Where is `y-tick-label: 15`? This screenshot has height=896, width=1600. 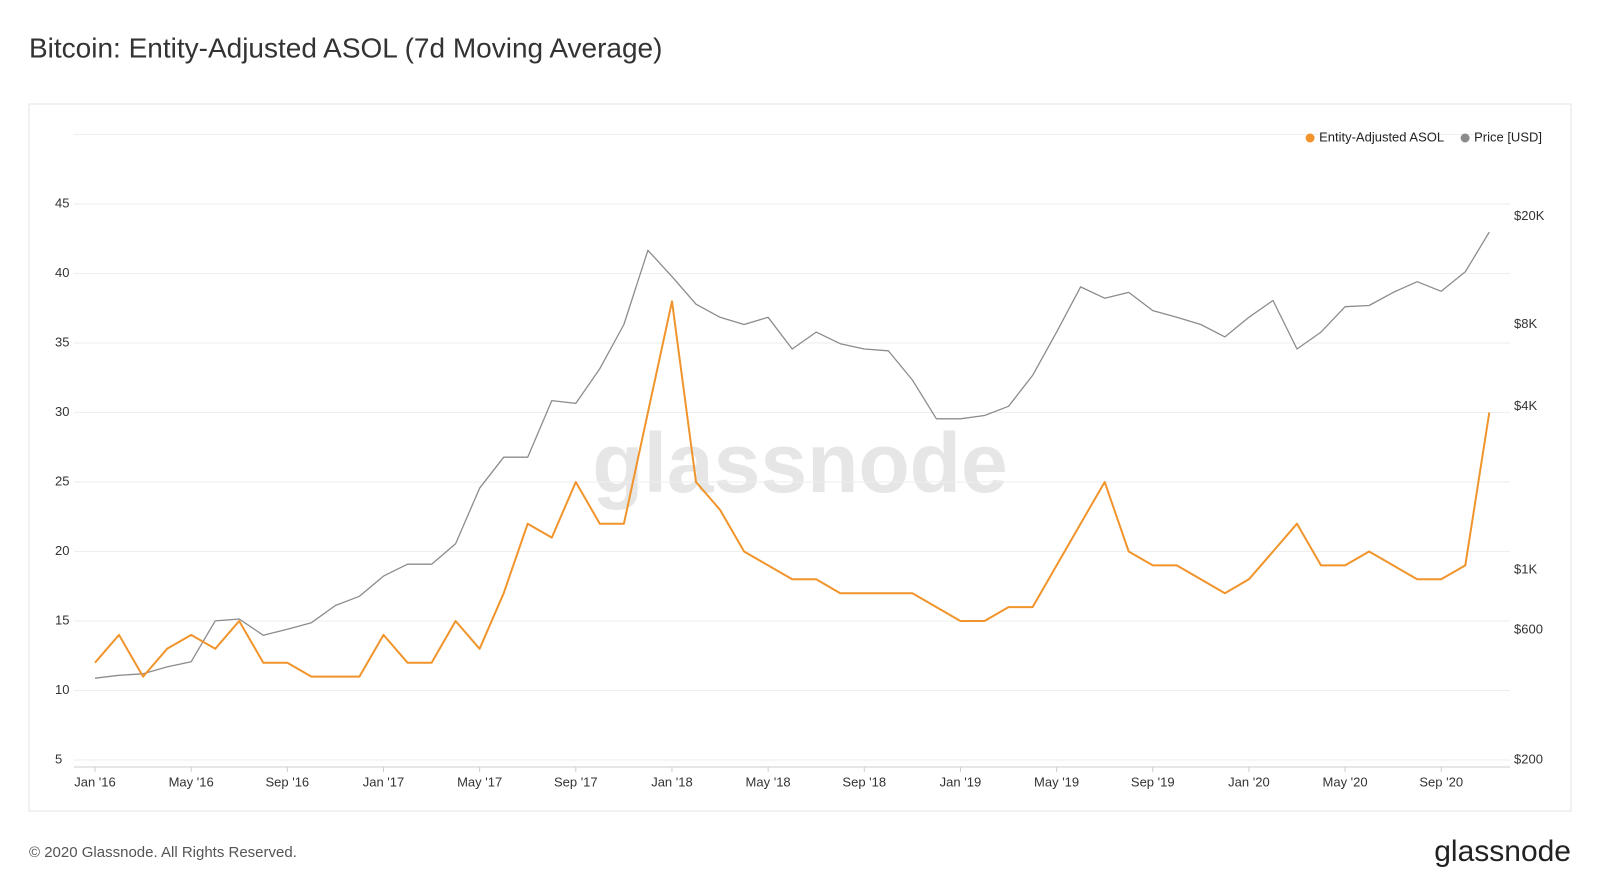 y-tick-label: 15 is located at coordinates (62, 619).